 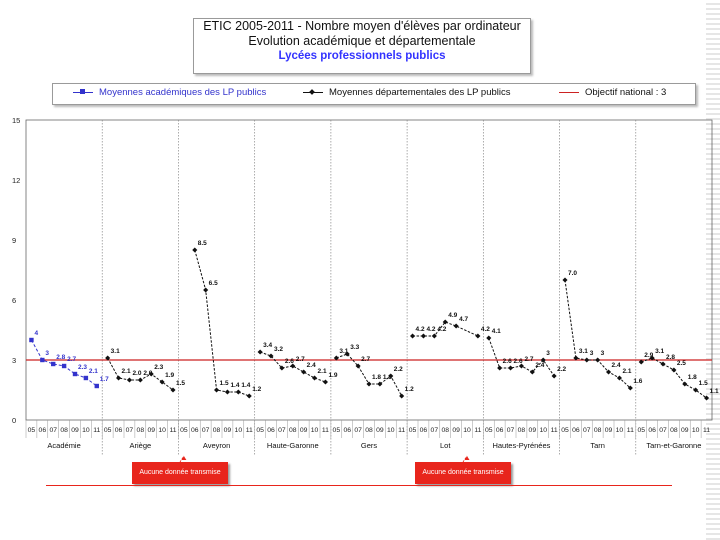 I want to click on series-line, so click(x=521, y=357).